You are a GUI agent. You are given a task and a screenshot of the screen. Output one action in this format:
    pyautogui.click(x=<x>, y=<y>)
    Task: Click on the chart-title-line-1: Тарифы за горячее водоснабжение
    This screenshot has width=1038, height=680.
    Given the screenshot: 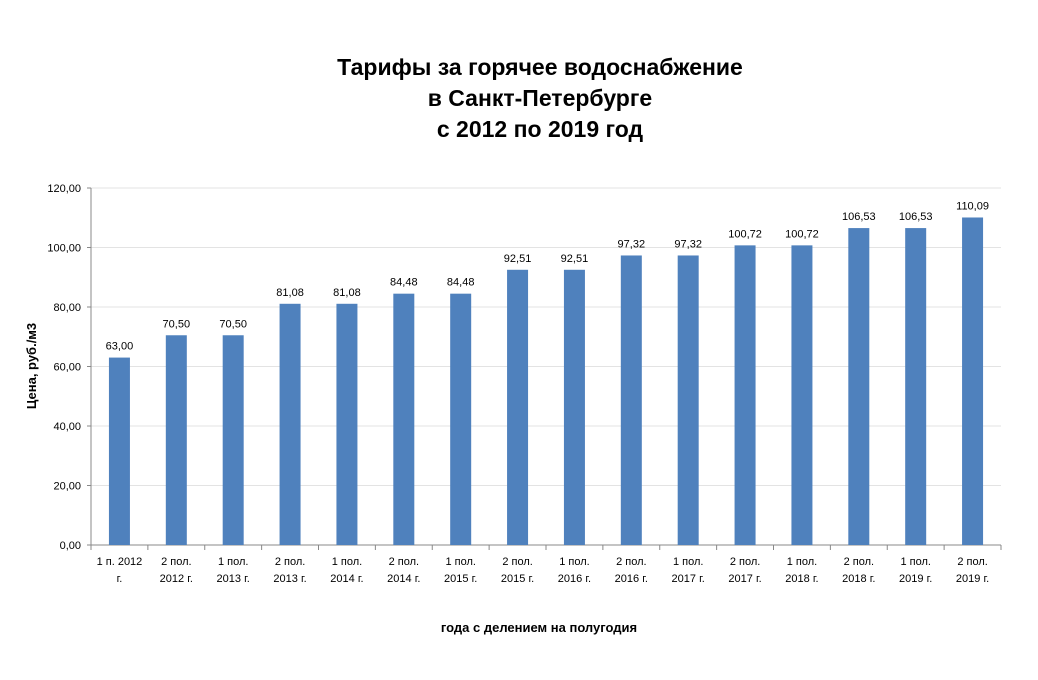 What is the action you would take?
    pyautogui.click(x=540, y=67)
    